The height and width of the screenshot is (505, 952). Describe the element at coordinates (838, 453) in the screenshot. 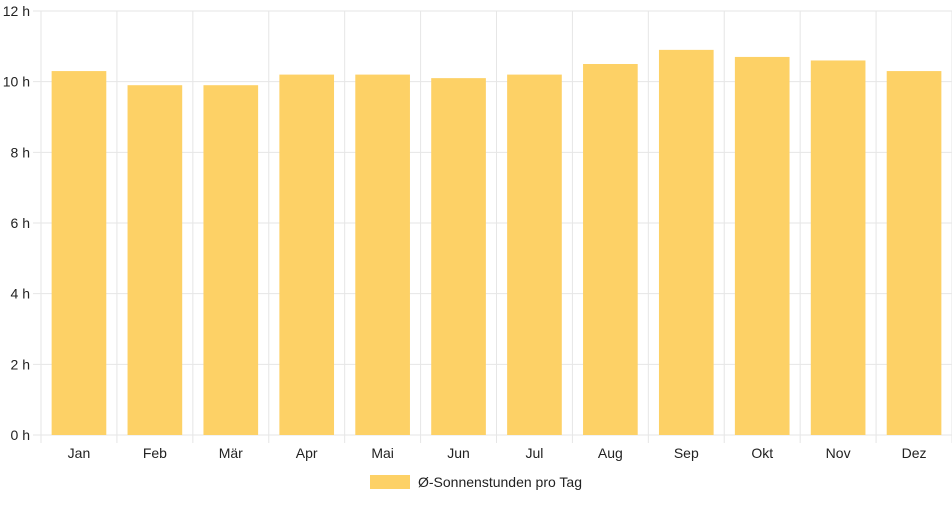

I see `x-tick-label: Nov` at that location.